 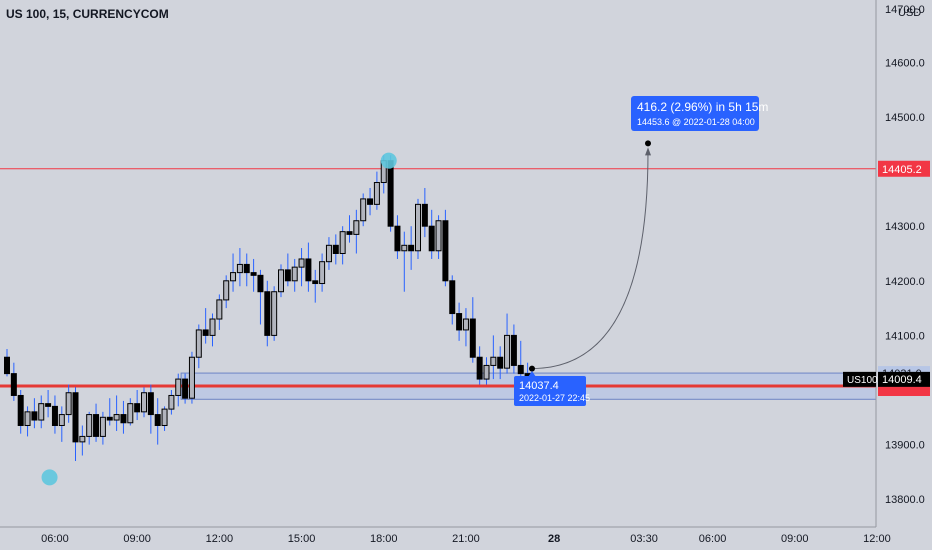 I want to click on y-tick-label: 14100.0, so click(x=905, y=336).